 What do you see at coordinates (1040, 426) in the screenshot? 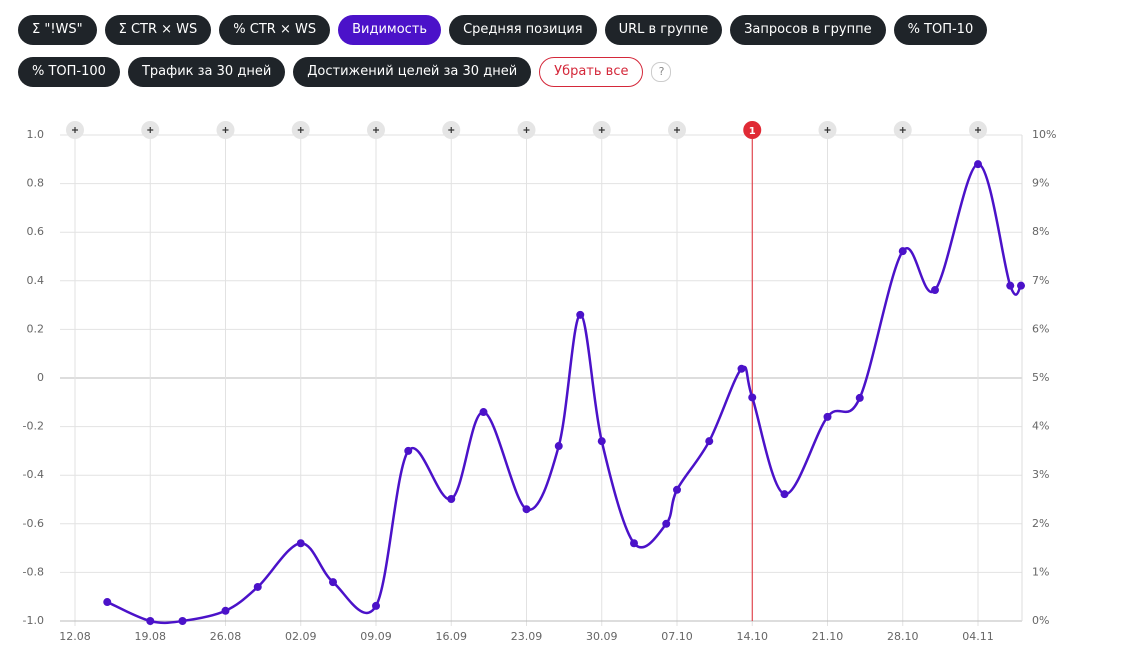
I see `y2-tick-label: 4%` at bounding box center [1040, 426].